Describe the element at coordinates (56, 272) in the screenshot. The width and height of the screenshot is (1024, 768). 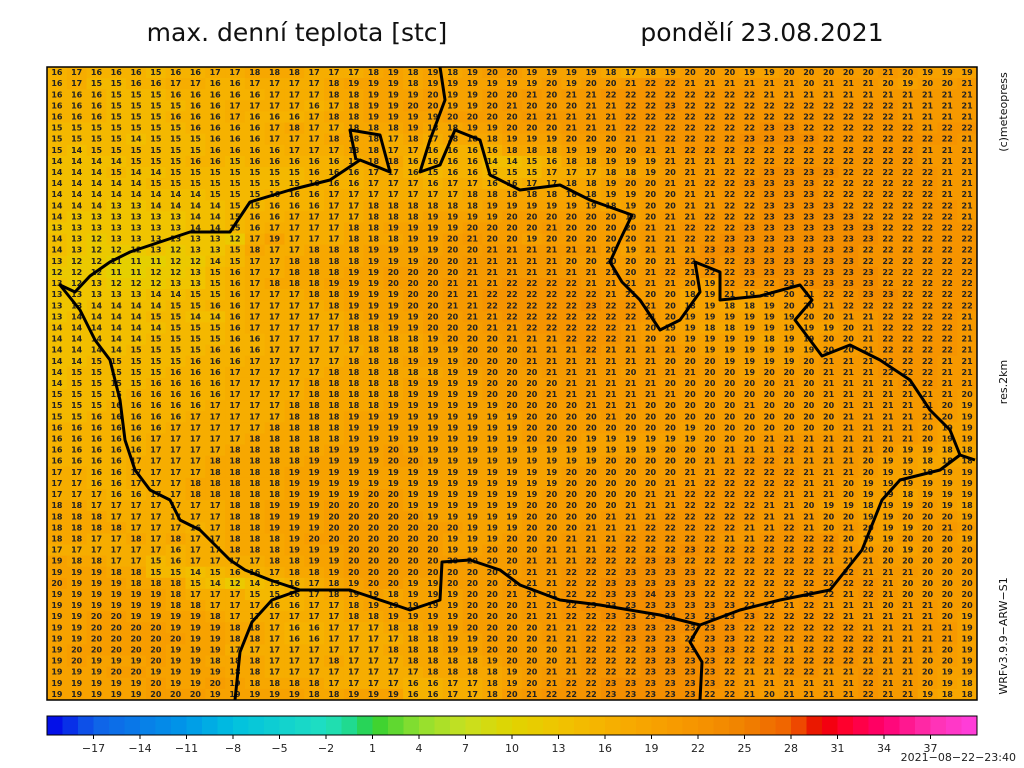
I see `cell-value: 12` at that location.